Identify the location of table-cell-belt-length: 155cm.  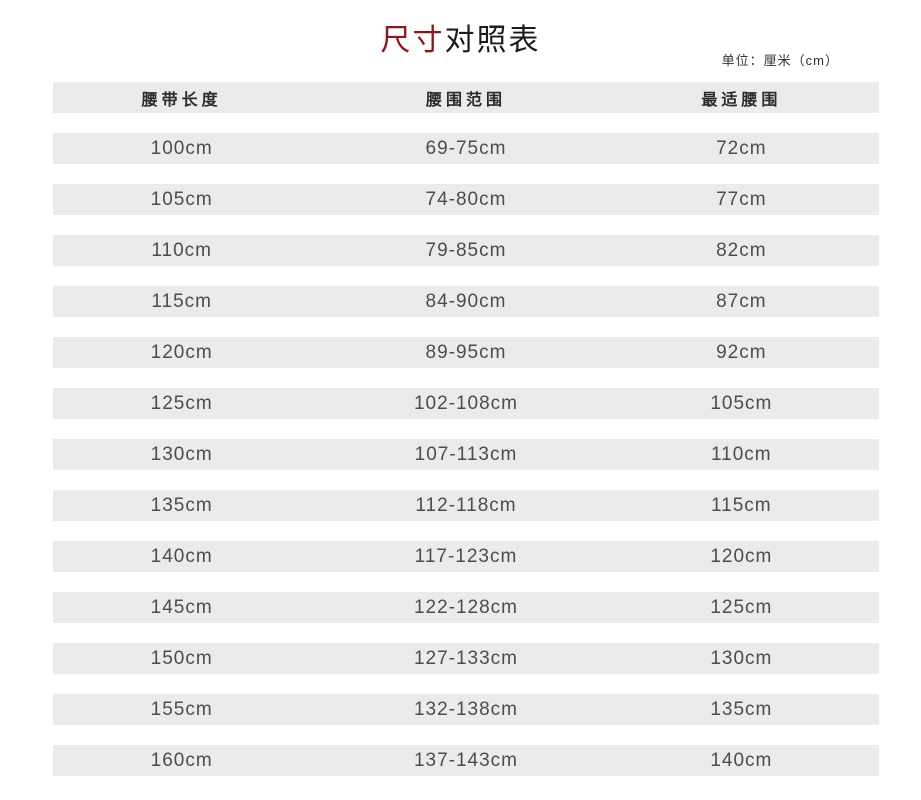
(181, 709).